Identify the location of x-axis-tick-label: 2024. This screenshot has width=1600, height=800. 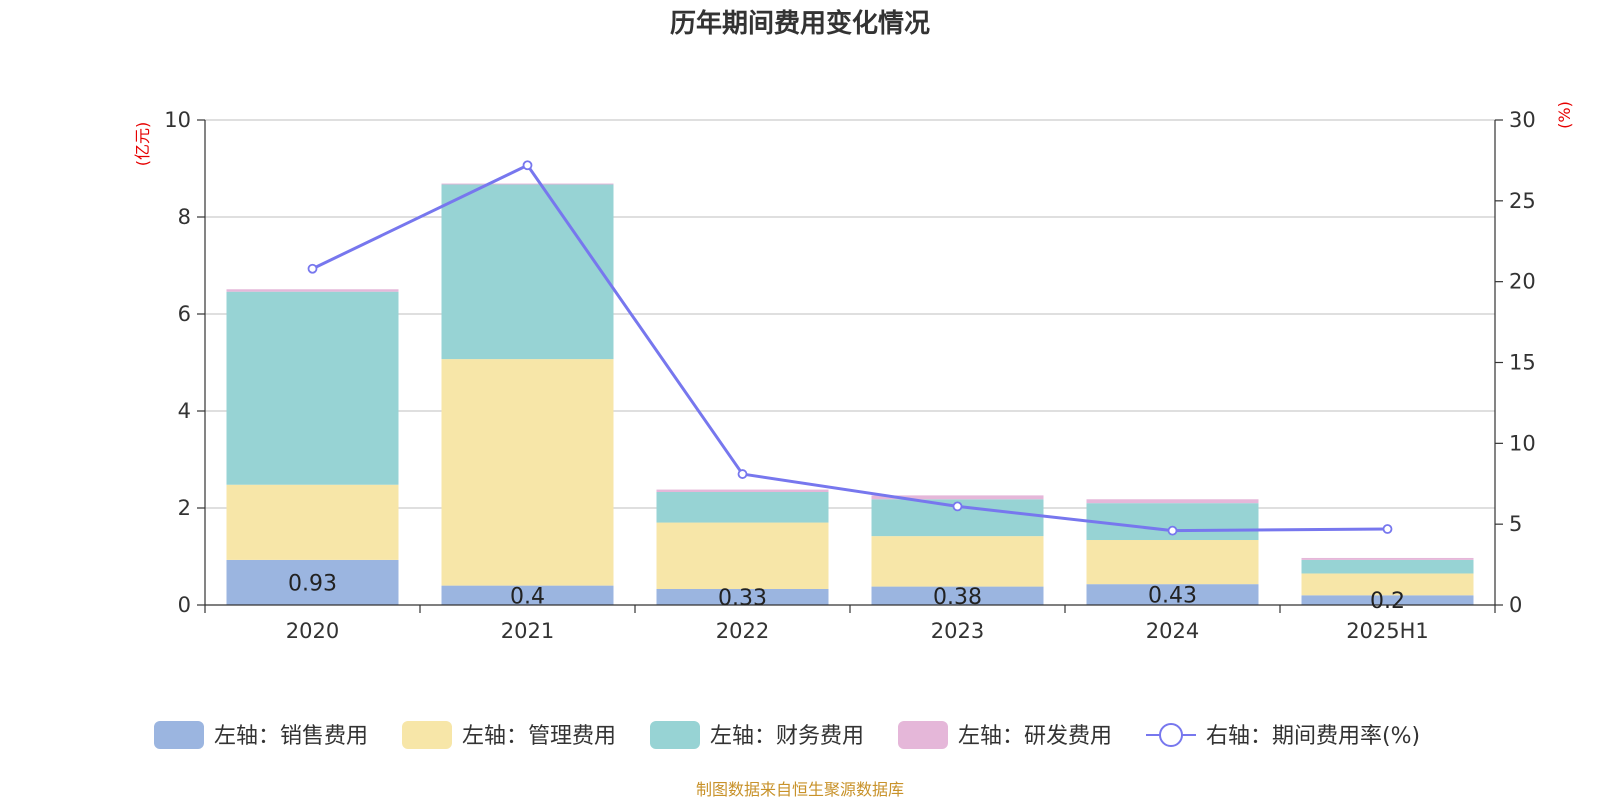
(1172, 631).